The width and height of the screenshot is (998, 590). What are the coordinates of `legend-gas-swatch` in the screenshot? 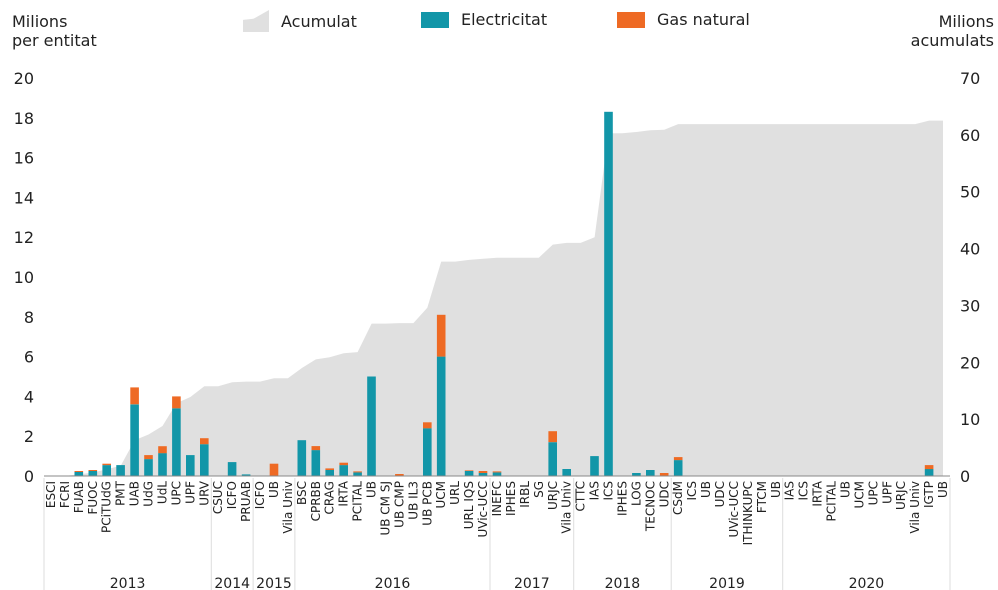 It's located at (631, 19).